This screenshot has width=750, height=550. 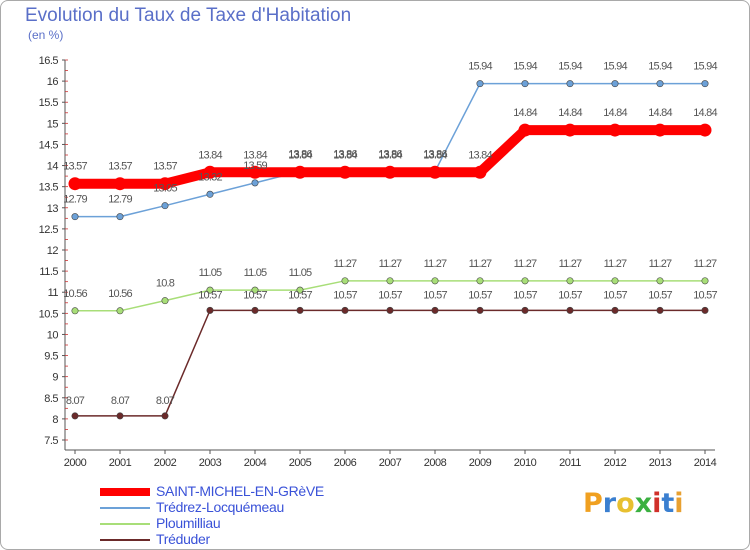 What do you see at coordinates (75, 167) in the screenshot?
I see `data-label: 13.57` at bounding box center [75, 167].